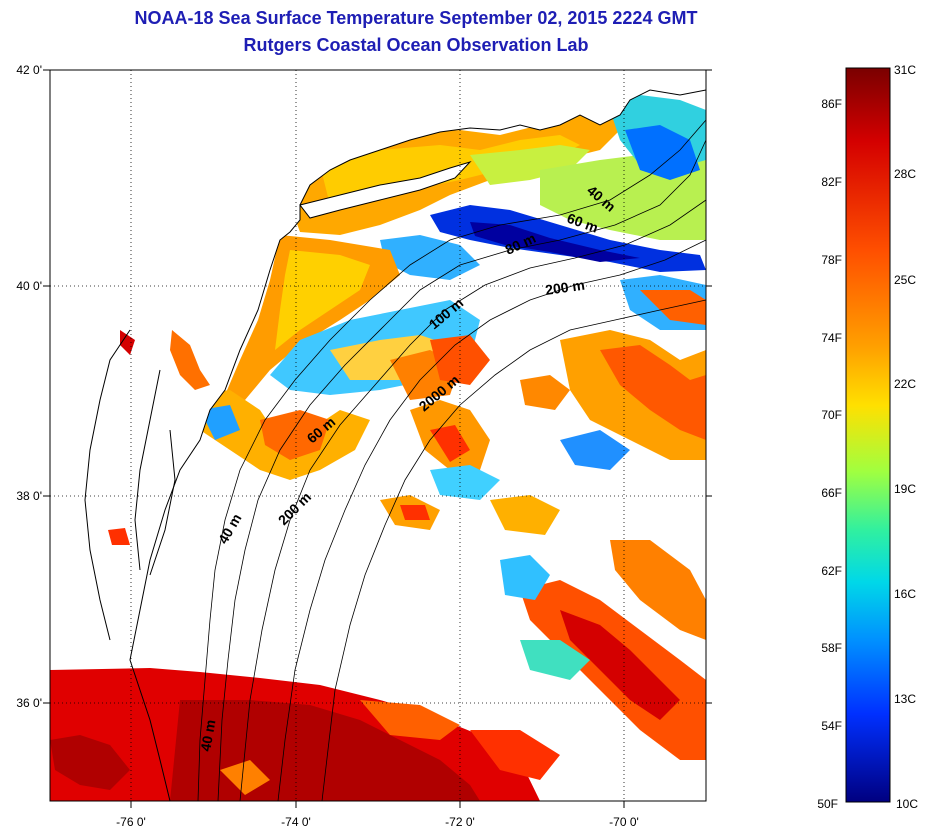 This screenshot has height=832, width=928. What do you see at coordinates (460, 822) in the screenshot?
I see `lon-label: -72 0'` at bounding box center [460, 822].